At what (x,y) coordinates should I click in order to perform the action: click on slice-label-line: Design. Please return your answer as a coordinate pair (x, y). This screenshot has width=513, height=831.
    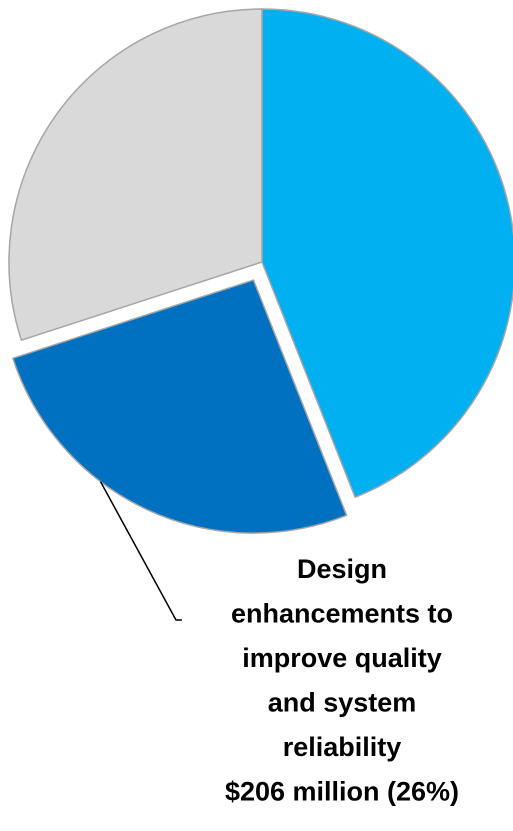
    Looking at the image, I should click on (342, 569).